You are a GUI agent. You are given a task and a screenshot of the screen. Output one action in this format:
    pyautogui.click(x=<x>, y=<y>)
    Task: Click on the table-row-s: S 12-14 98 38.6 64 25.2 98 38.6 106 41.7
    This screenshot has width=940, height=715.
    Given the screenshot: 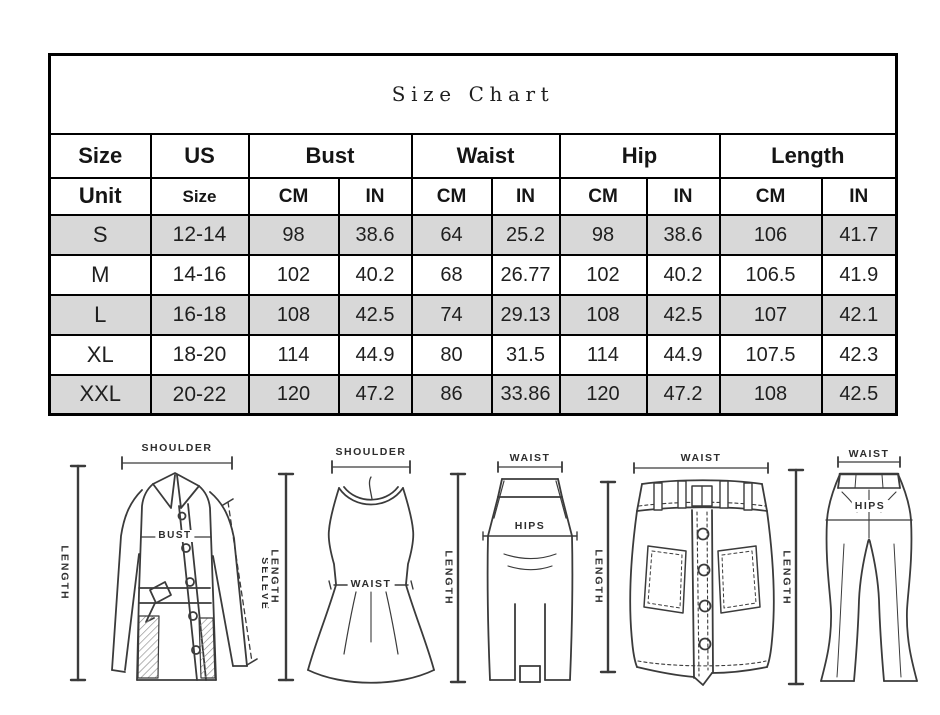 What is the action you would take?
    pyautogui.click(x=473, y=234)
    